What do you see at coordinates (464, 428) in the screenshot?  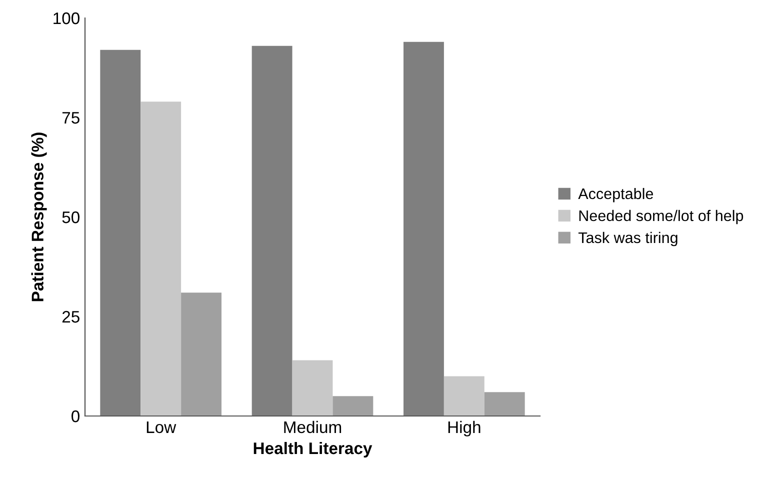 I see `x-tick-label: High` at bounding box center [464, 428].